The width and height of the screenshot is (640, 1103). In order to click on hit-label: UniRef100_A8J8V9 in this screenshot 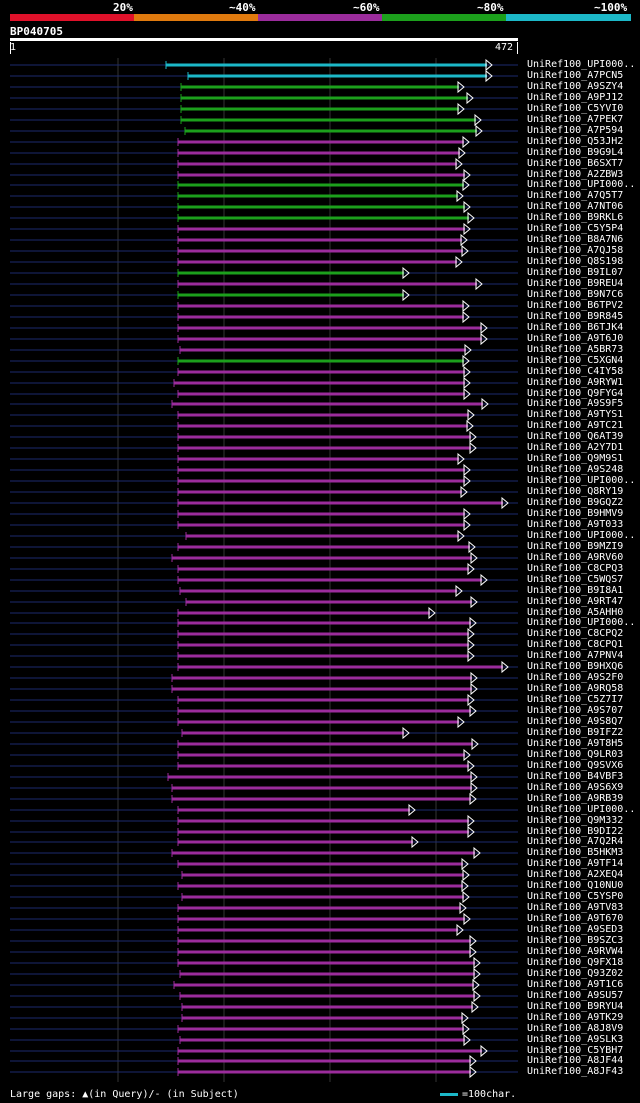, I will do `click(575, 1028)`.